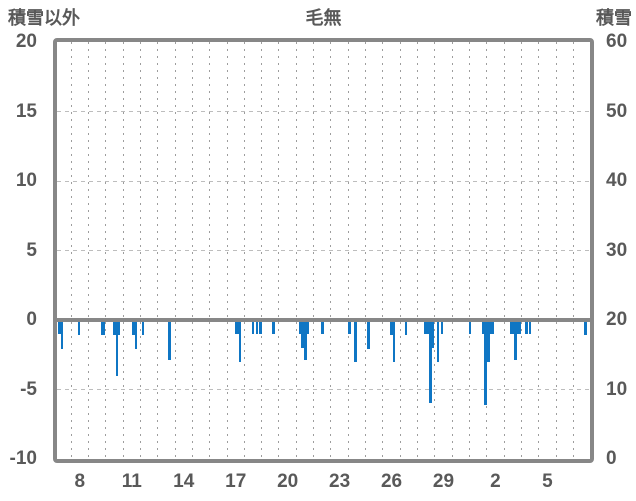 The width and height of the screenshot is (636, 501). What do you see at coordinates (26, 180) in the screenshot?
I see `left-axis-tick-label: 10` at bounding box center [26, 180].